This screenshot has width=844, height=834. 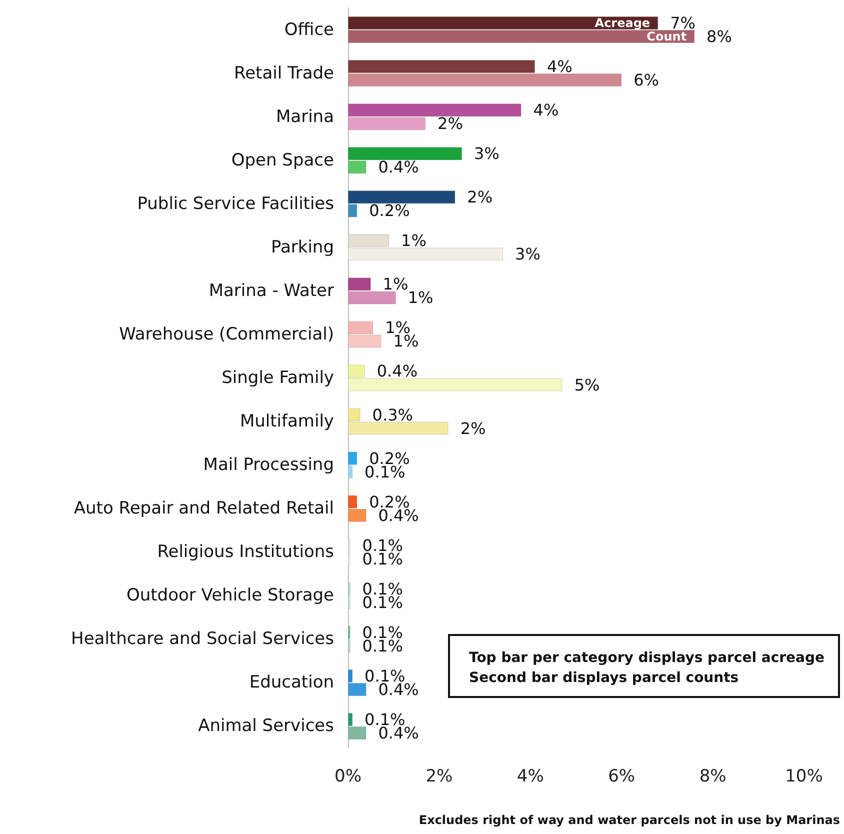 What do you see at coordinates (530, 776) in the screenshot?
I see `x-tick-label: 4%` at bounding box center [530, 776].